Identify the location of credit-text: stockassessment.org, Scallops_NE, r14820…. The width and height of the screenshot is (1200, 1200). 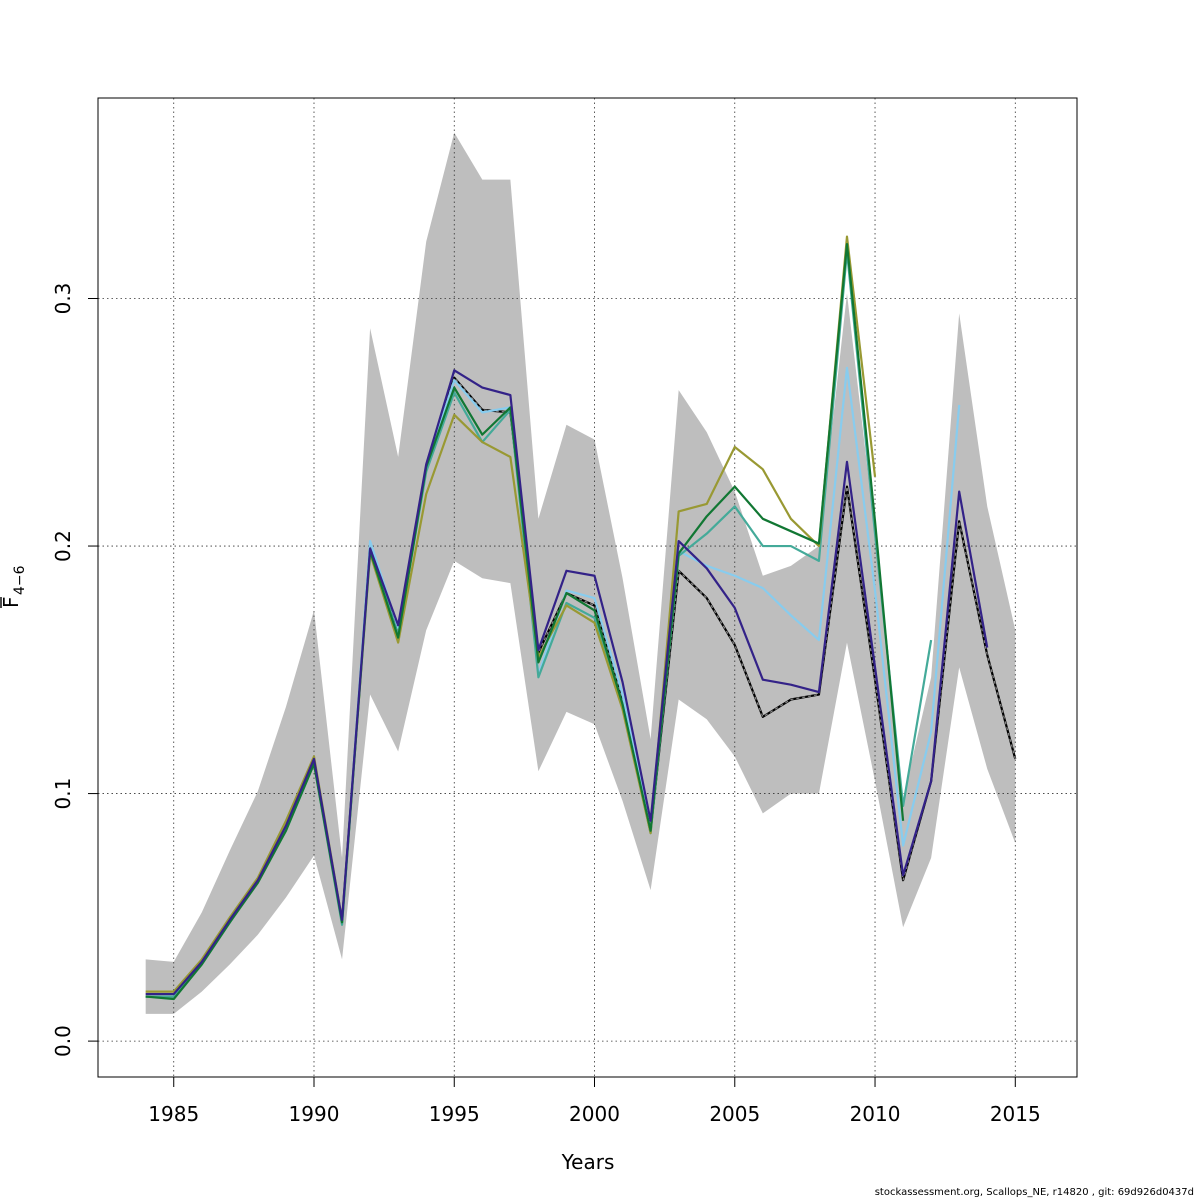
(1034, 1192).